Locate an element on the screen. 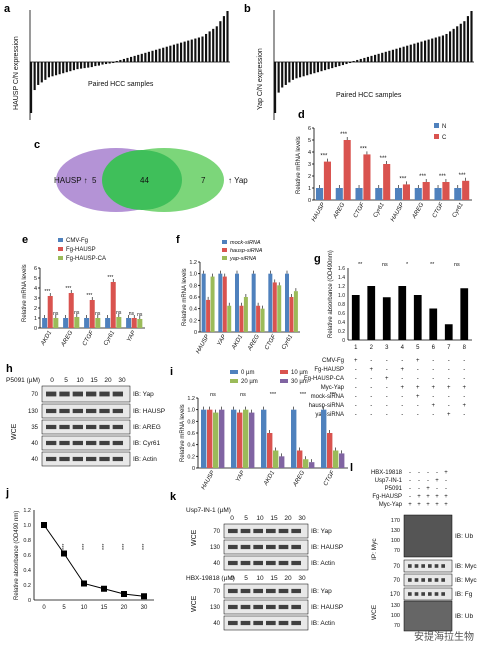  treatment-label: P5091 (µM) is located at coordinates (23, 380).